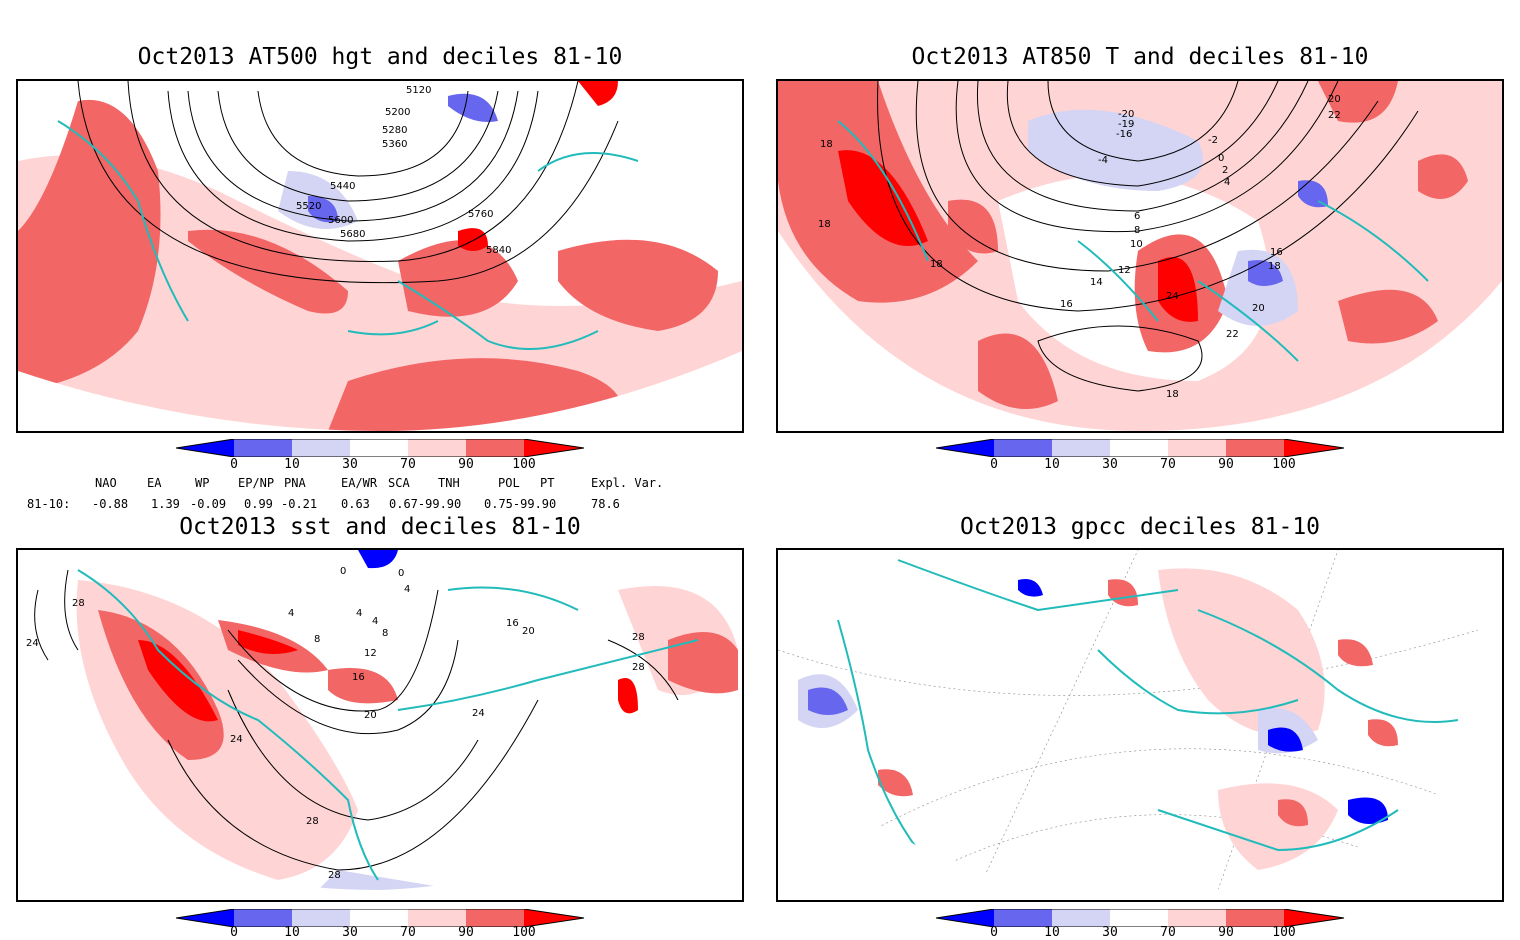  I want to click on contour-label: 24, so click(1172, 296).